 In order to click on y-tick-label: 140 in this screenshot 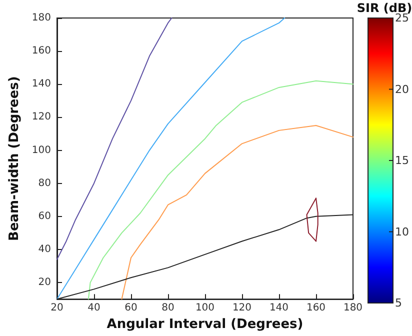, I will do `click(41, 84)`.